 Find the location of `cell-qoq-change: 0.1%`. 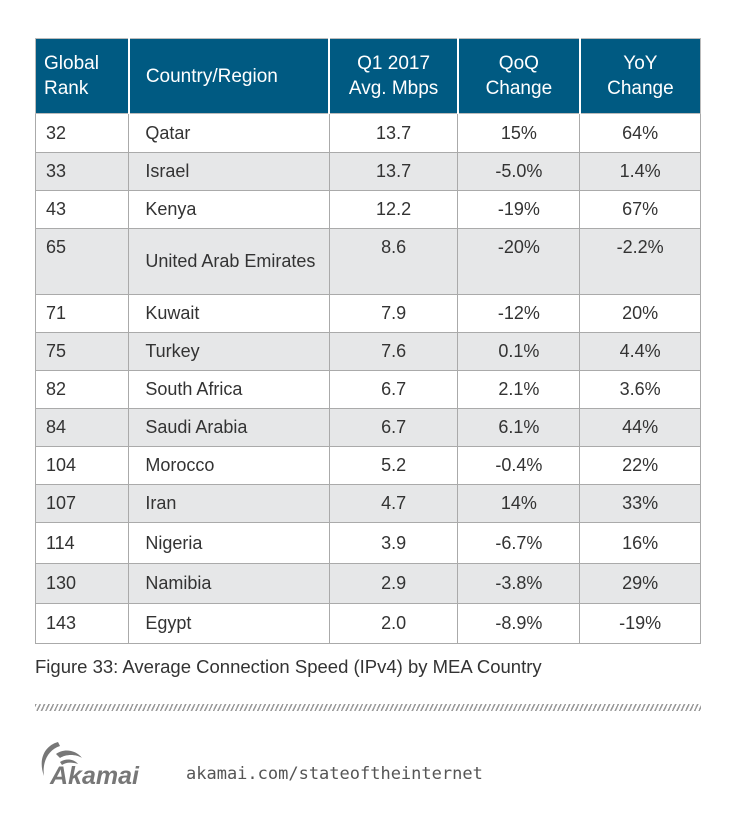

cell-qoq-change: 0.1% is located at coordinates (519, 351).